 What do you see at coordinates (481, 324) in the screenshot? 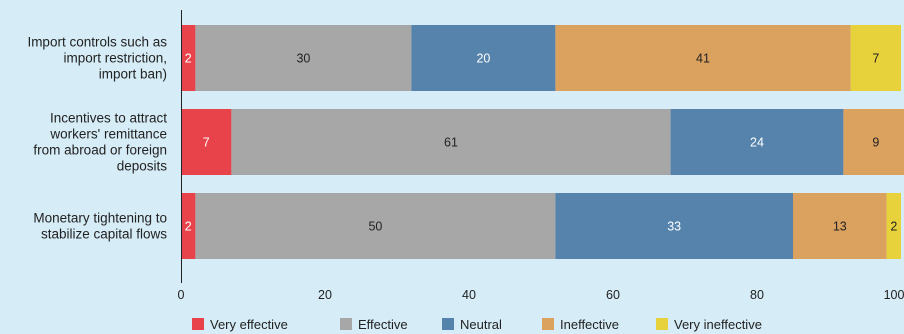
I see `legend-label: Neutral` at bounding box center [481, 324].